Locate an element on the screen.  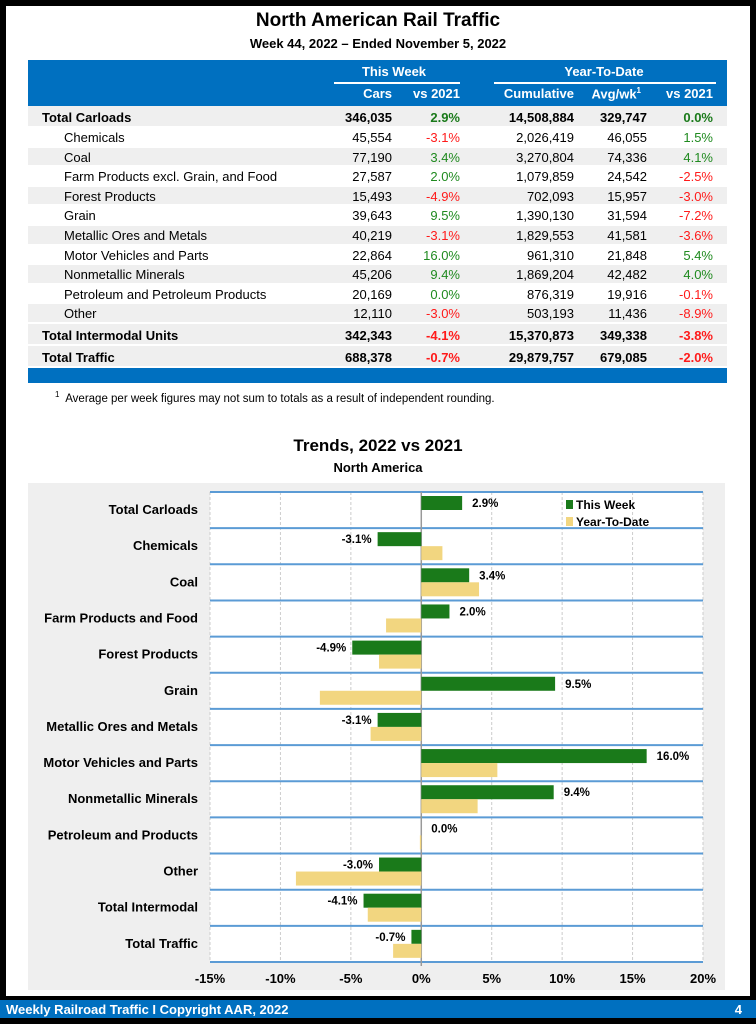
col-ytd-vs: vs 2021 is located at coordinates (689, 93).